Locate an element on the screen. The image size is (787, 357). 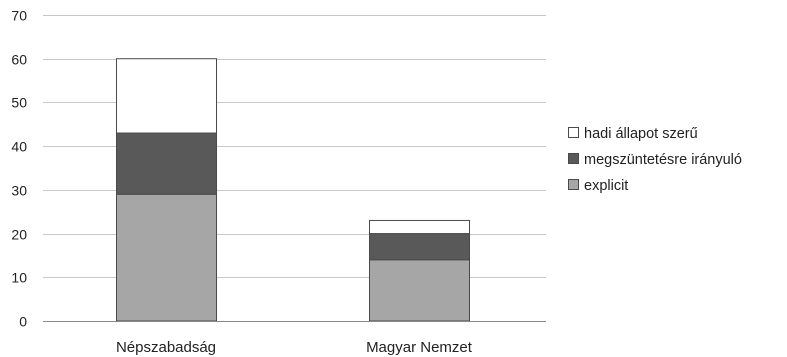
x-category-label: Magyar Nemzet is located at coordinates (419, 347).